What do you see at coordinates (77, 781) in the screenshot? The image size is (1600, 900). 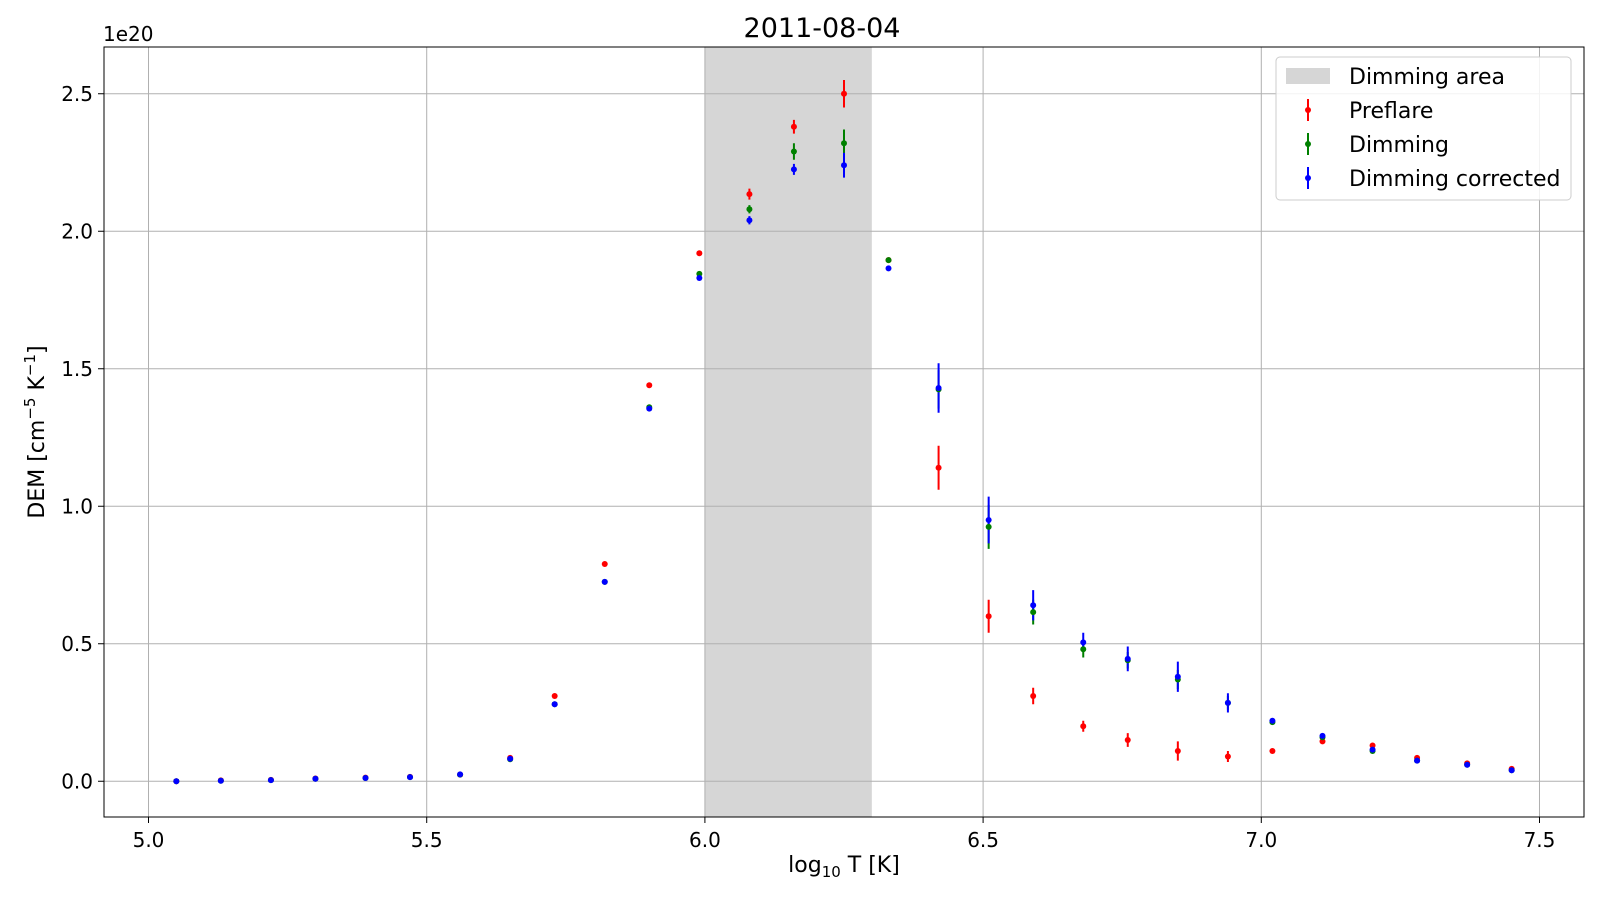 I see `y-tick-label: 0.0` at bounding box center [77, 781].